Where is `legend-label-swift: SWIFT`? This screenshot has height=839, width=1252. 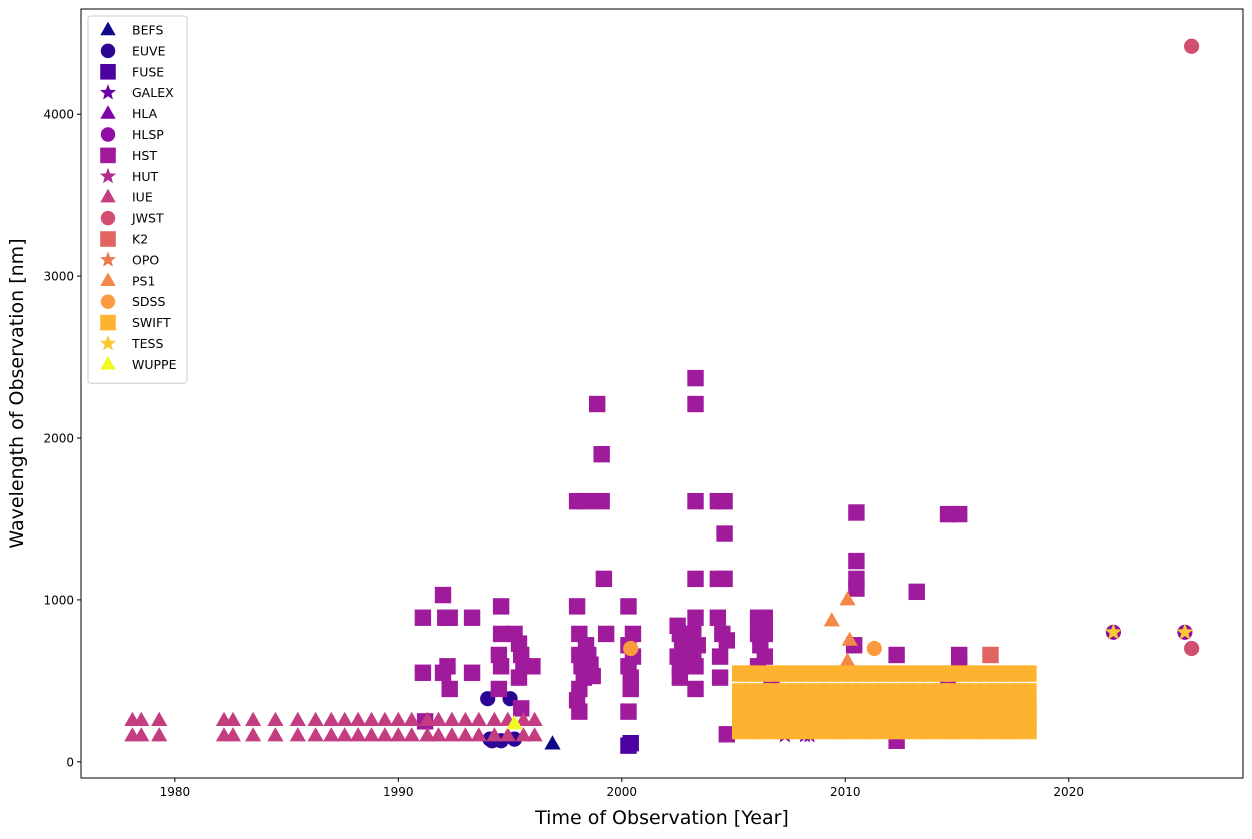 legend-label-swift: SWIFT is located at coordinates (151, 322).